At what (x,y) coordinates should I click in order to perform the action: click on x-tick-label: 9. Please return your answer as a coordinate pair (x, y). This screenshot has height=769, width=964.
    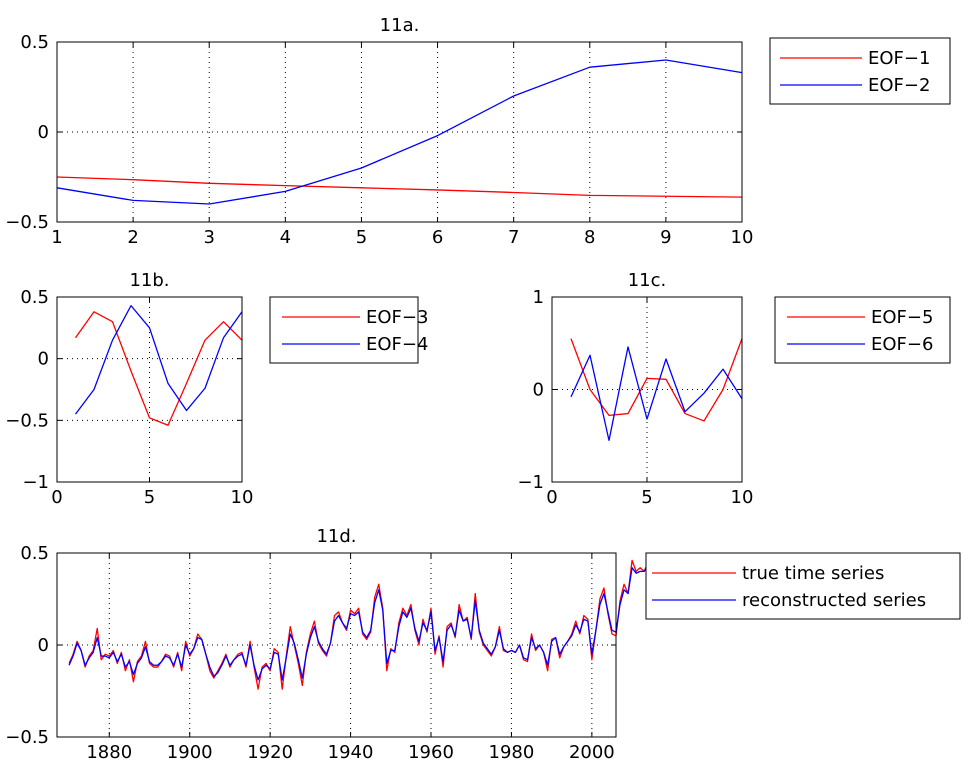
    Looking at the image, I should click on (665, 237).